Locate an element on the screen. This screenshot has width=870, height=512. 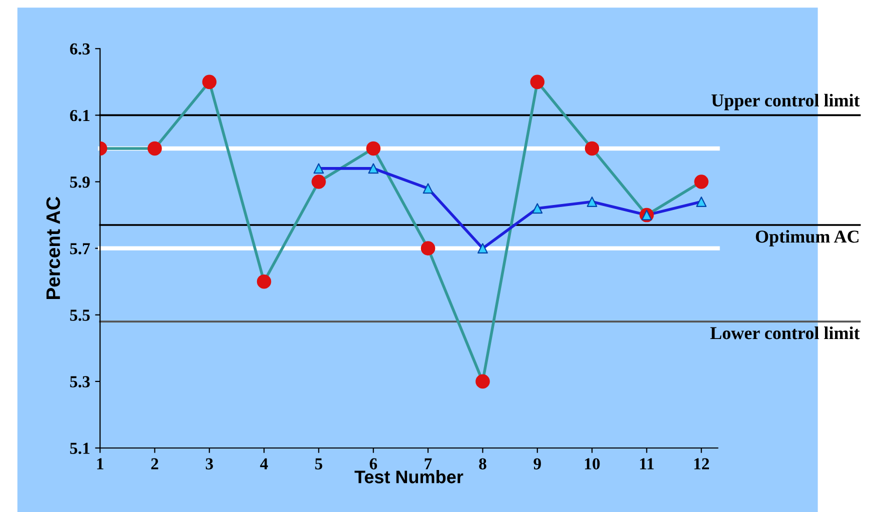
y-tick-label: 5.5 is located at coordinates (80, 315).